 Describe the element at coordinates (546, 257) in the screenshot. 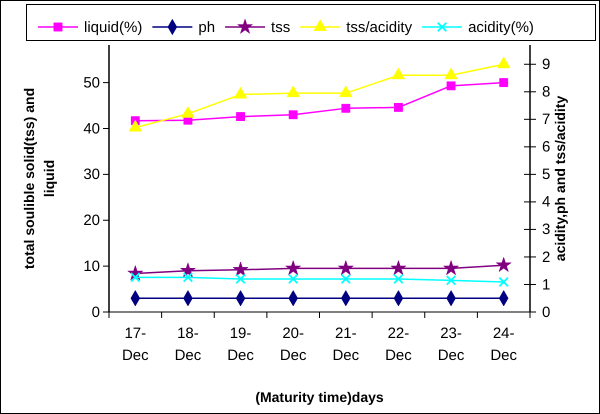

I see `y2-tick-label: 2` at that location.